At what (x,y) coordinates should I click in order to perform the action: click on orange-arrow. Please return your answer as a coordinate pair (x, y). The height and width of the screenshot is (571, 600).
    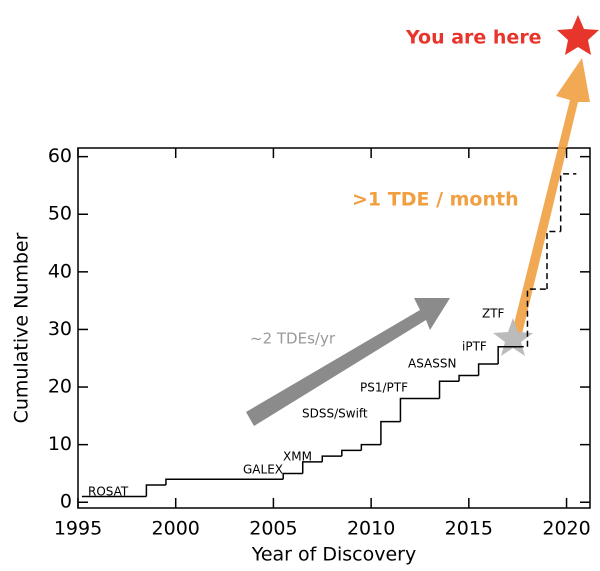
    Looking at the image, I should click on (551, 196).